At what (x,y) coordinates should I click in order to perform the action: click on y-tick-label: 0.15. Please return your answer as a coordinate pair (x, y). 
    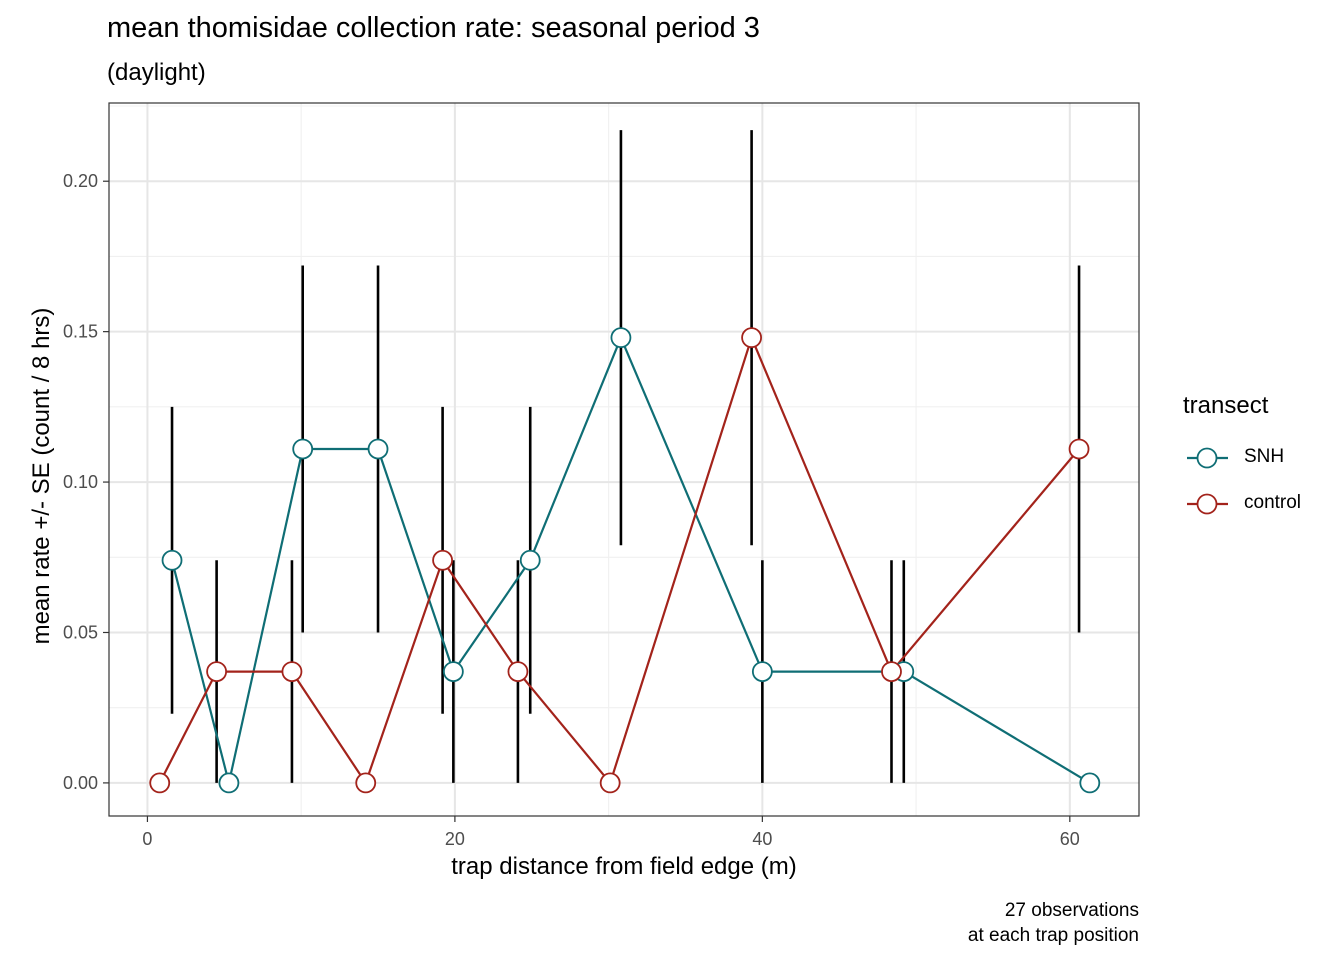
    Looking at the image, I should click on (80, 332).